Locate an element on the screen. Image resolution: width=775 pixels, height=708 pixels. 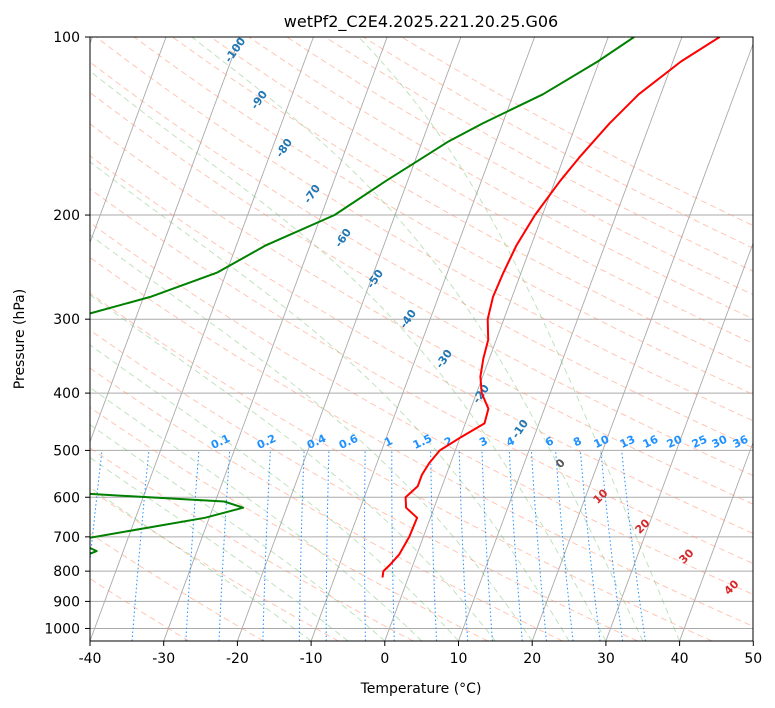
y-tick-label: 600 is located at coordinates (66, 498).